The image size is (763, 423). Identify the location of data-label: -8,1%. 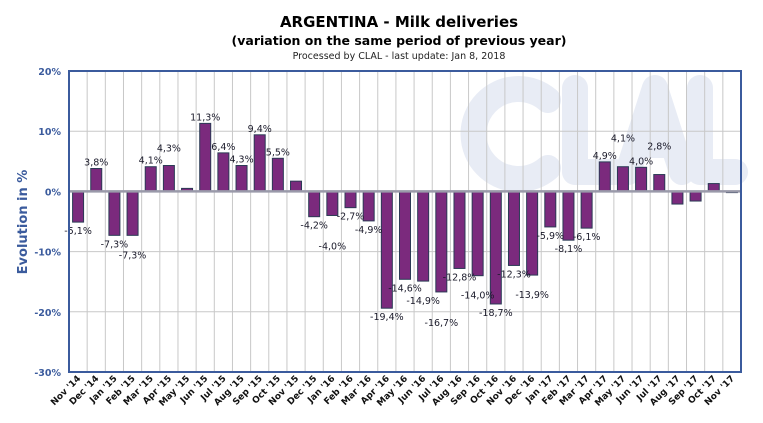
(569, 249).